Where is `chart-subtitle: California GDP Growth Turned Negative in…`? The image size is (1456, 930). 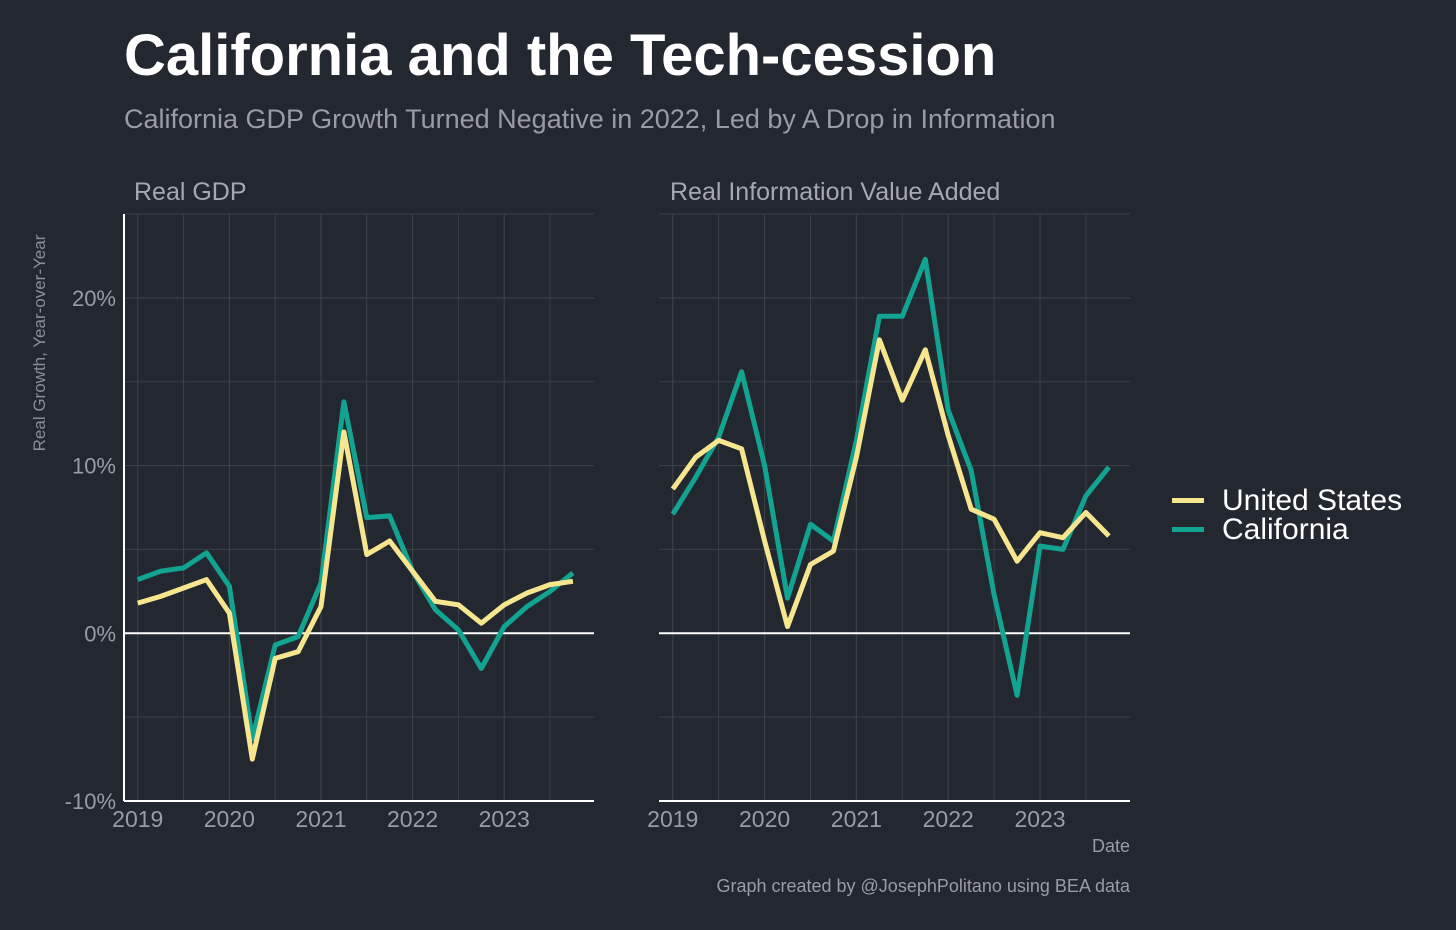 chart-subtitle: California GDP Growth Turned Negative in… is located at coordinates (590, 119).